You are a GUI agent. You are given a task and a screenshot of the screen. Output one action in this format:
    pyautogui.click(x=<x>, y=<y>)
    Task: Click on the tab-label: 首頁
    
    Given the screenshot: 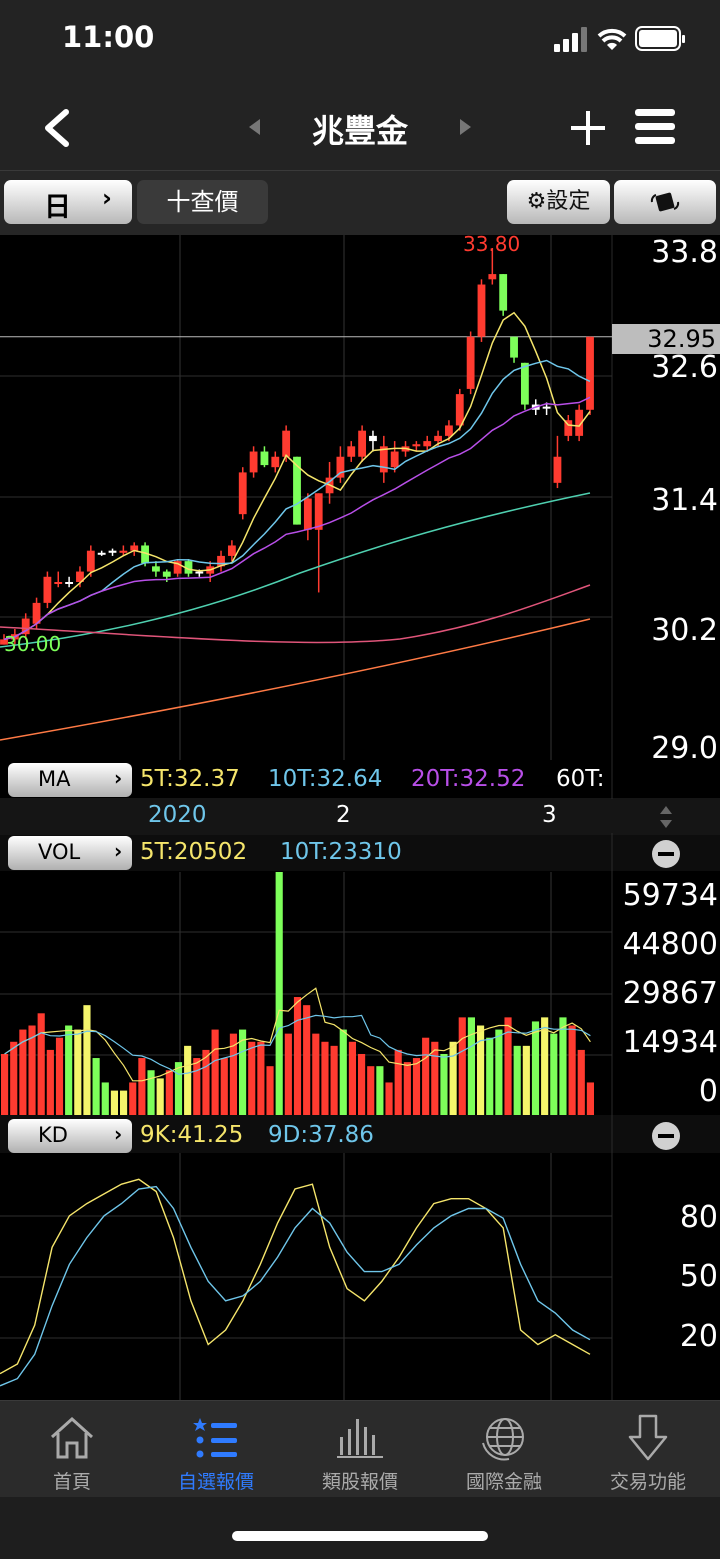 What is the action you would take?
    pyautogui.click(x=71, y=1482)
    